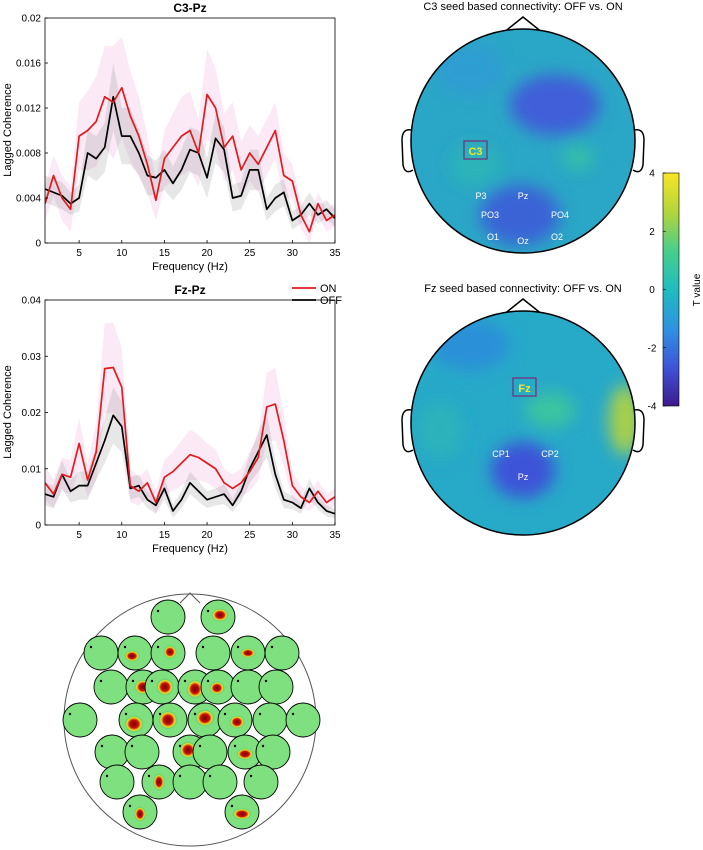 This screenshot has height=850, width=703. Describe the element at coordinates (190, 267) in the screenshot. I see `x-axis-label: Frequency (Hz)` at that location.